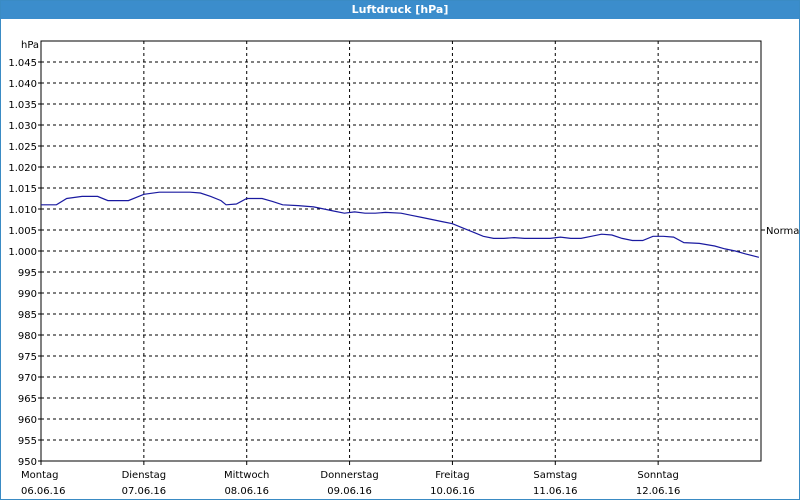 The width and height of the screenshot is (800, 500). What do you see at coordinates (246, 491) in the screenshot?
I see `x-tick-date: 08.06.16` at bounding box center [246, 491].